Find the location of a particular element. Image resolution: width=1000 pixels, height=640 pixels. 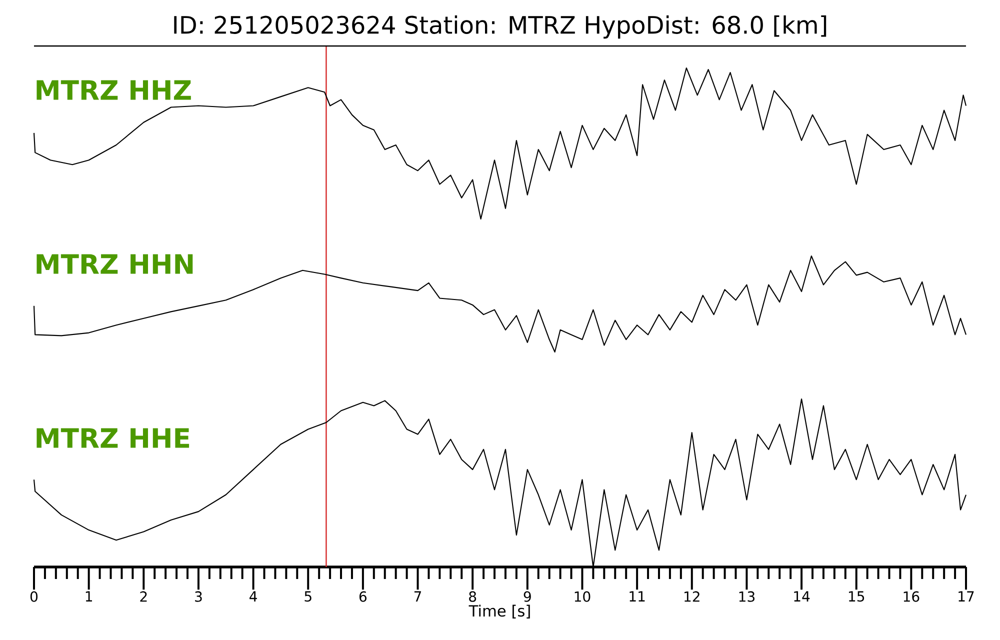

series-label: MTRZ HHZ is located at coordinates (113, 90).